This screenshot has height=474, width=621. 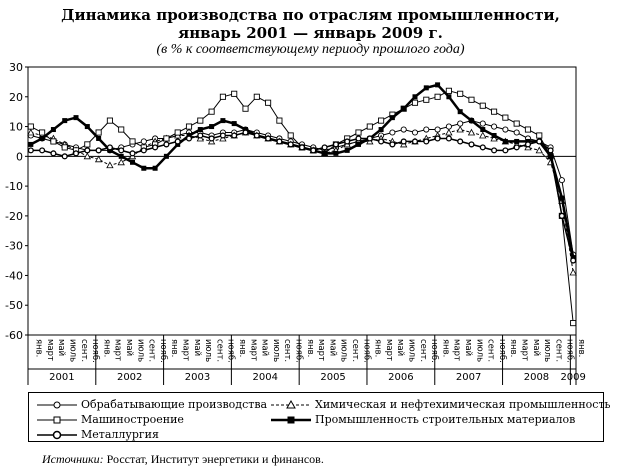 I want to click on legend-label-machinery: Машиностроение, so click(x=132, y=419).